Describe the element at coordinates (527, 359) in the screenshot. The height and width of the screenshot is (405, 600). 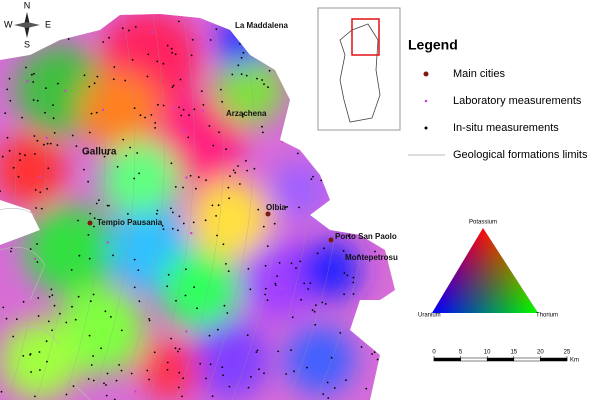
I see `scale-segment` at that location.